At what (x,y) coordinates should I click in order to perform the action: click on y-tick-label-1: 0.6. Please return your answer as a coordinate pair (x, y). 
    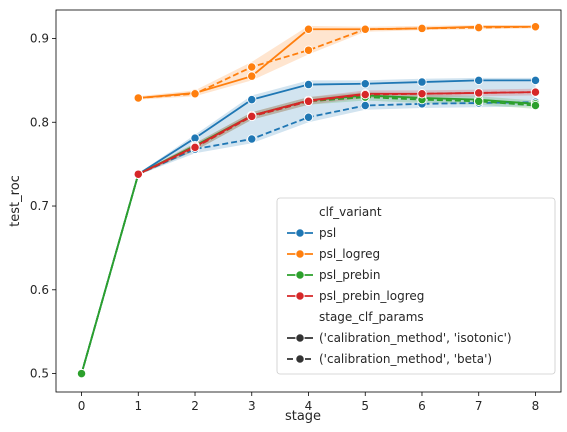
    Looking at the image, I should click on (39, 290).